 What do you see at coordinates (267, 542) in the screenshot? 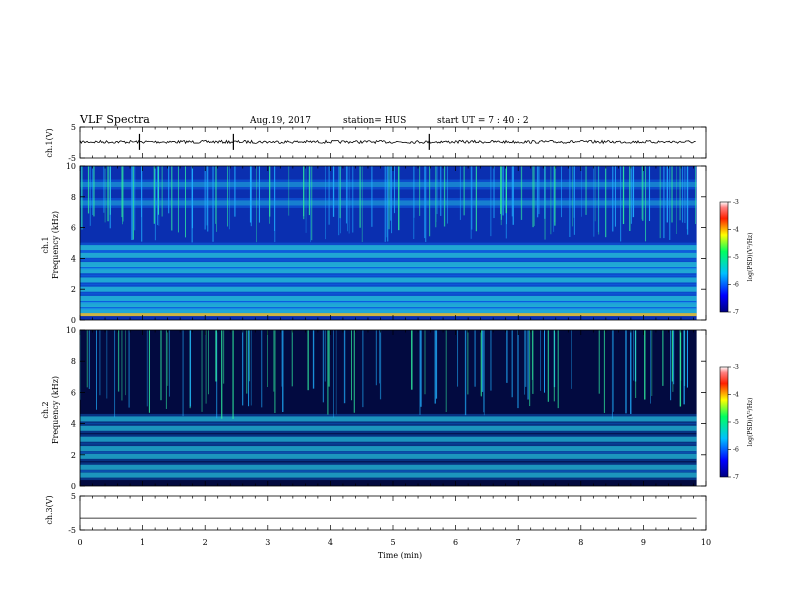
I see `x-tick-label: 3` at bounding box center [267, 542].